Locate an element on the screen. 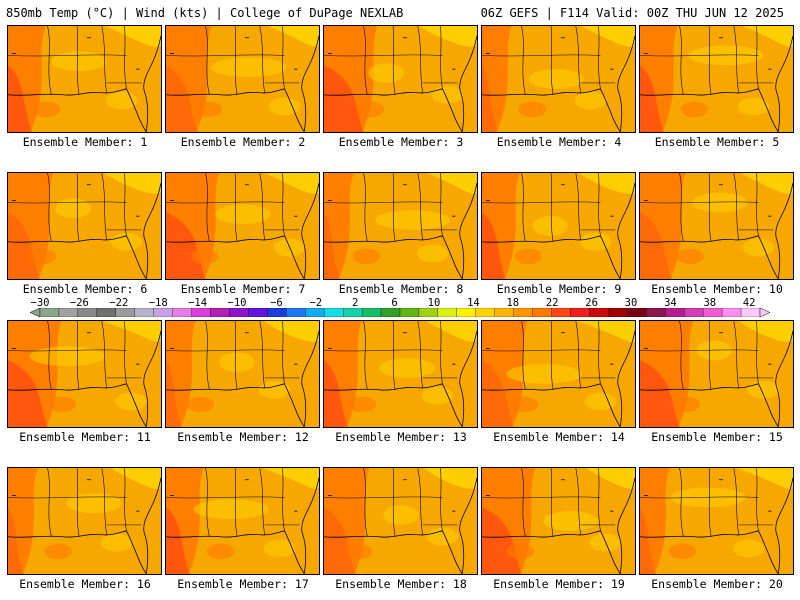 This screenshot has height=600, width=800. ensemble-member-label: Ensemble Member: 8 is located at coordinates (401, 289).